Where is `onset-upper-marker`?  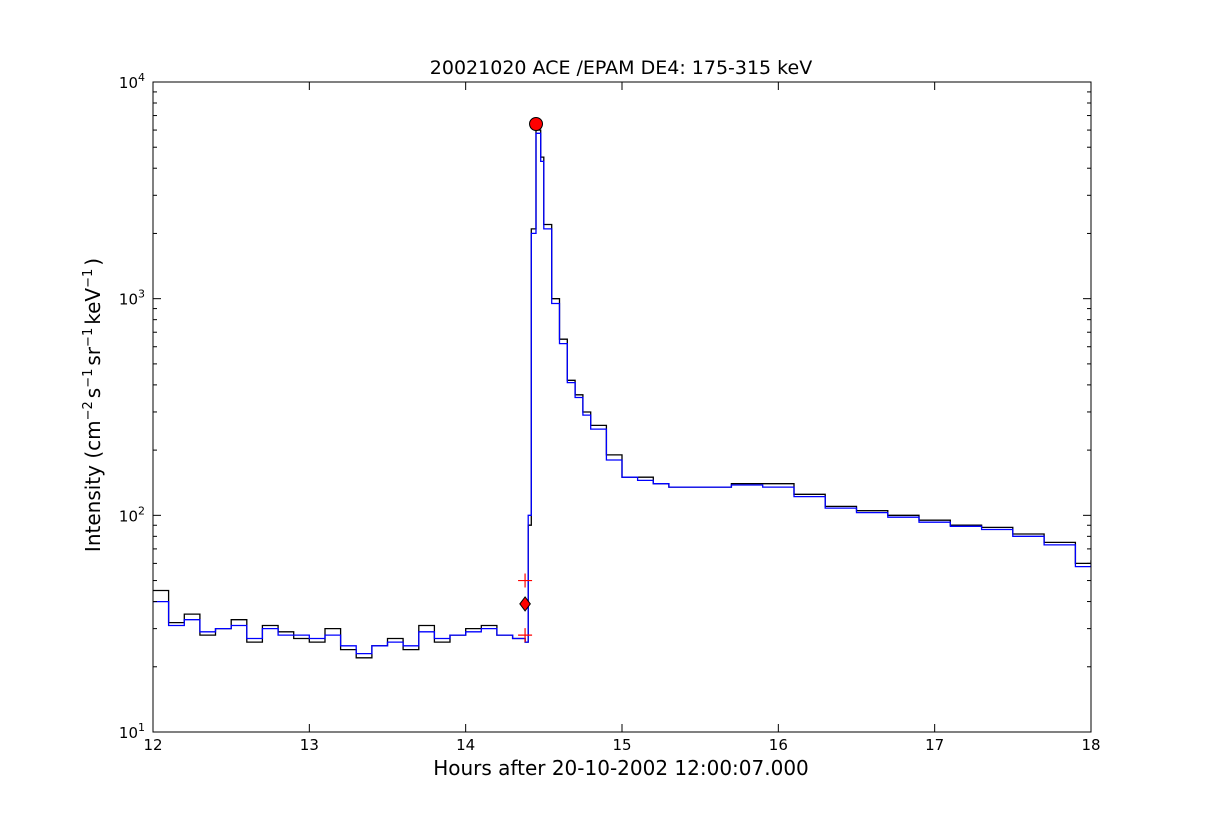
onset-upper-marker is located at coordinates (525, 580).